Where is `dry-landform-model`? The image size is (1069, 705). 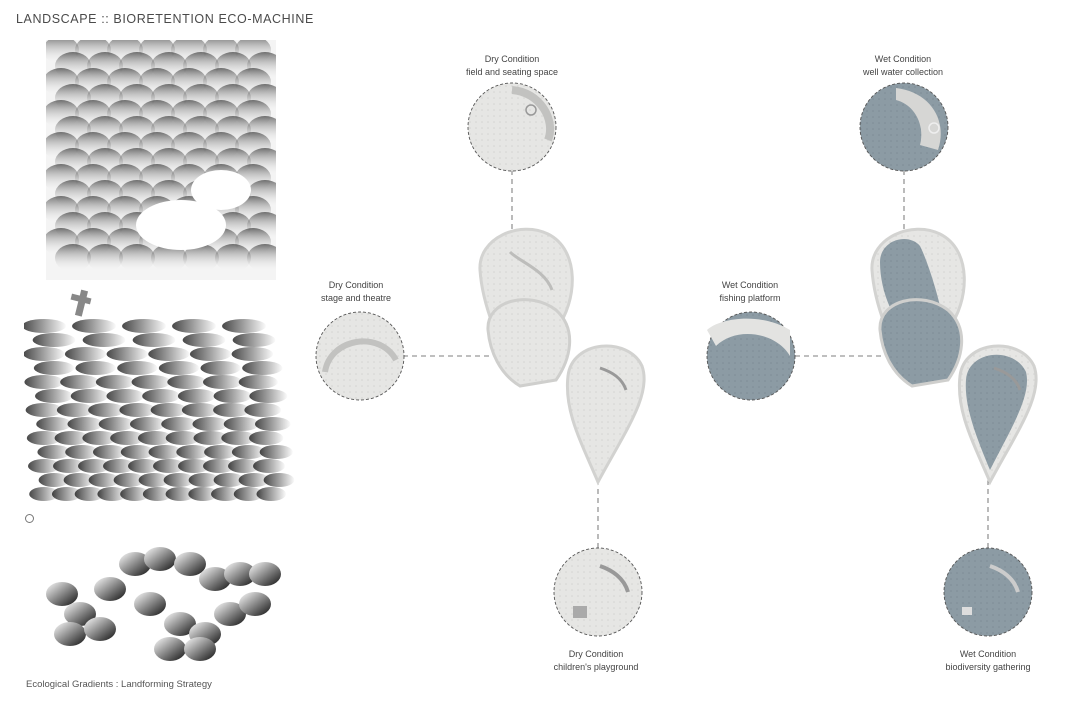
dry-landform-model is located at coordinates (562, 356).